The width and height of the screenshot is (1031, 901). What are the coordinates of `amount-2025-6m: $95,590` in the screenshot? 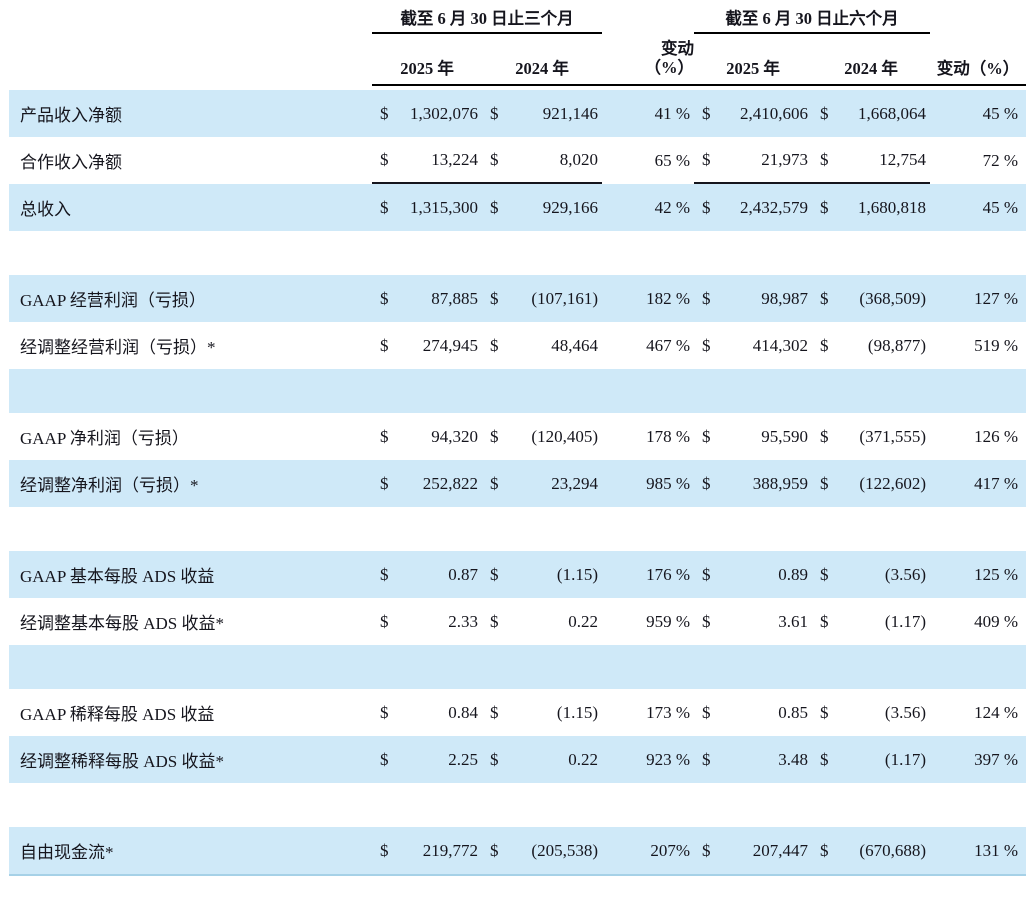 It's located at (753, 436).